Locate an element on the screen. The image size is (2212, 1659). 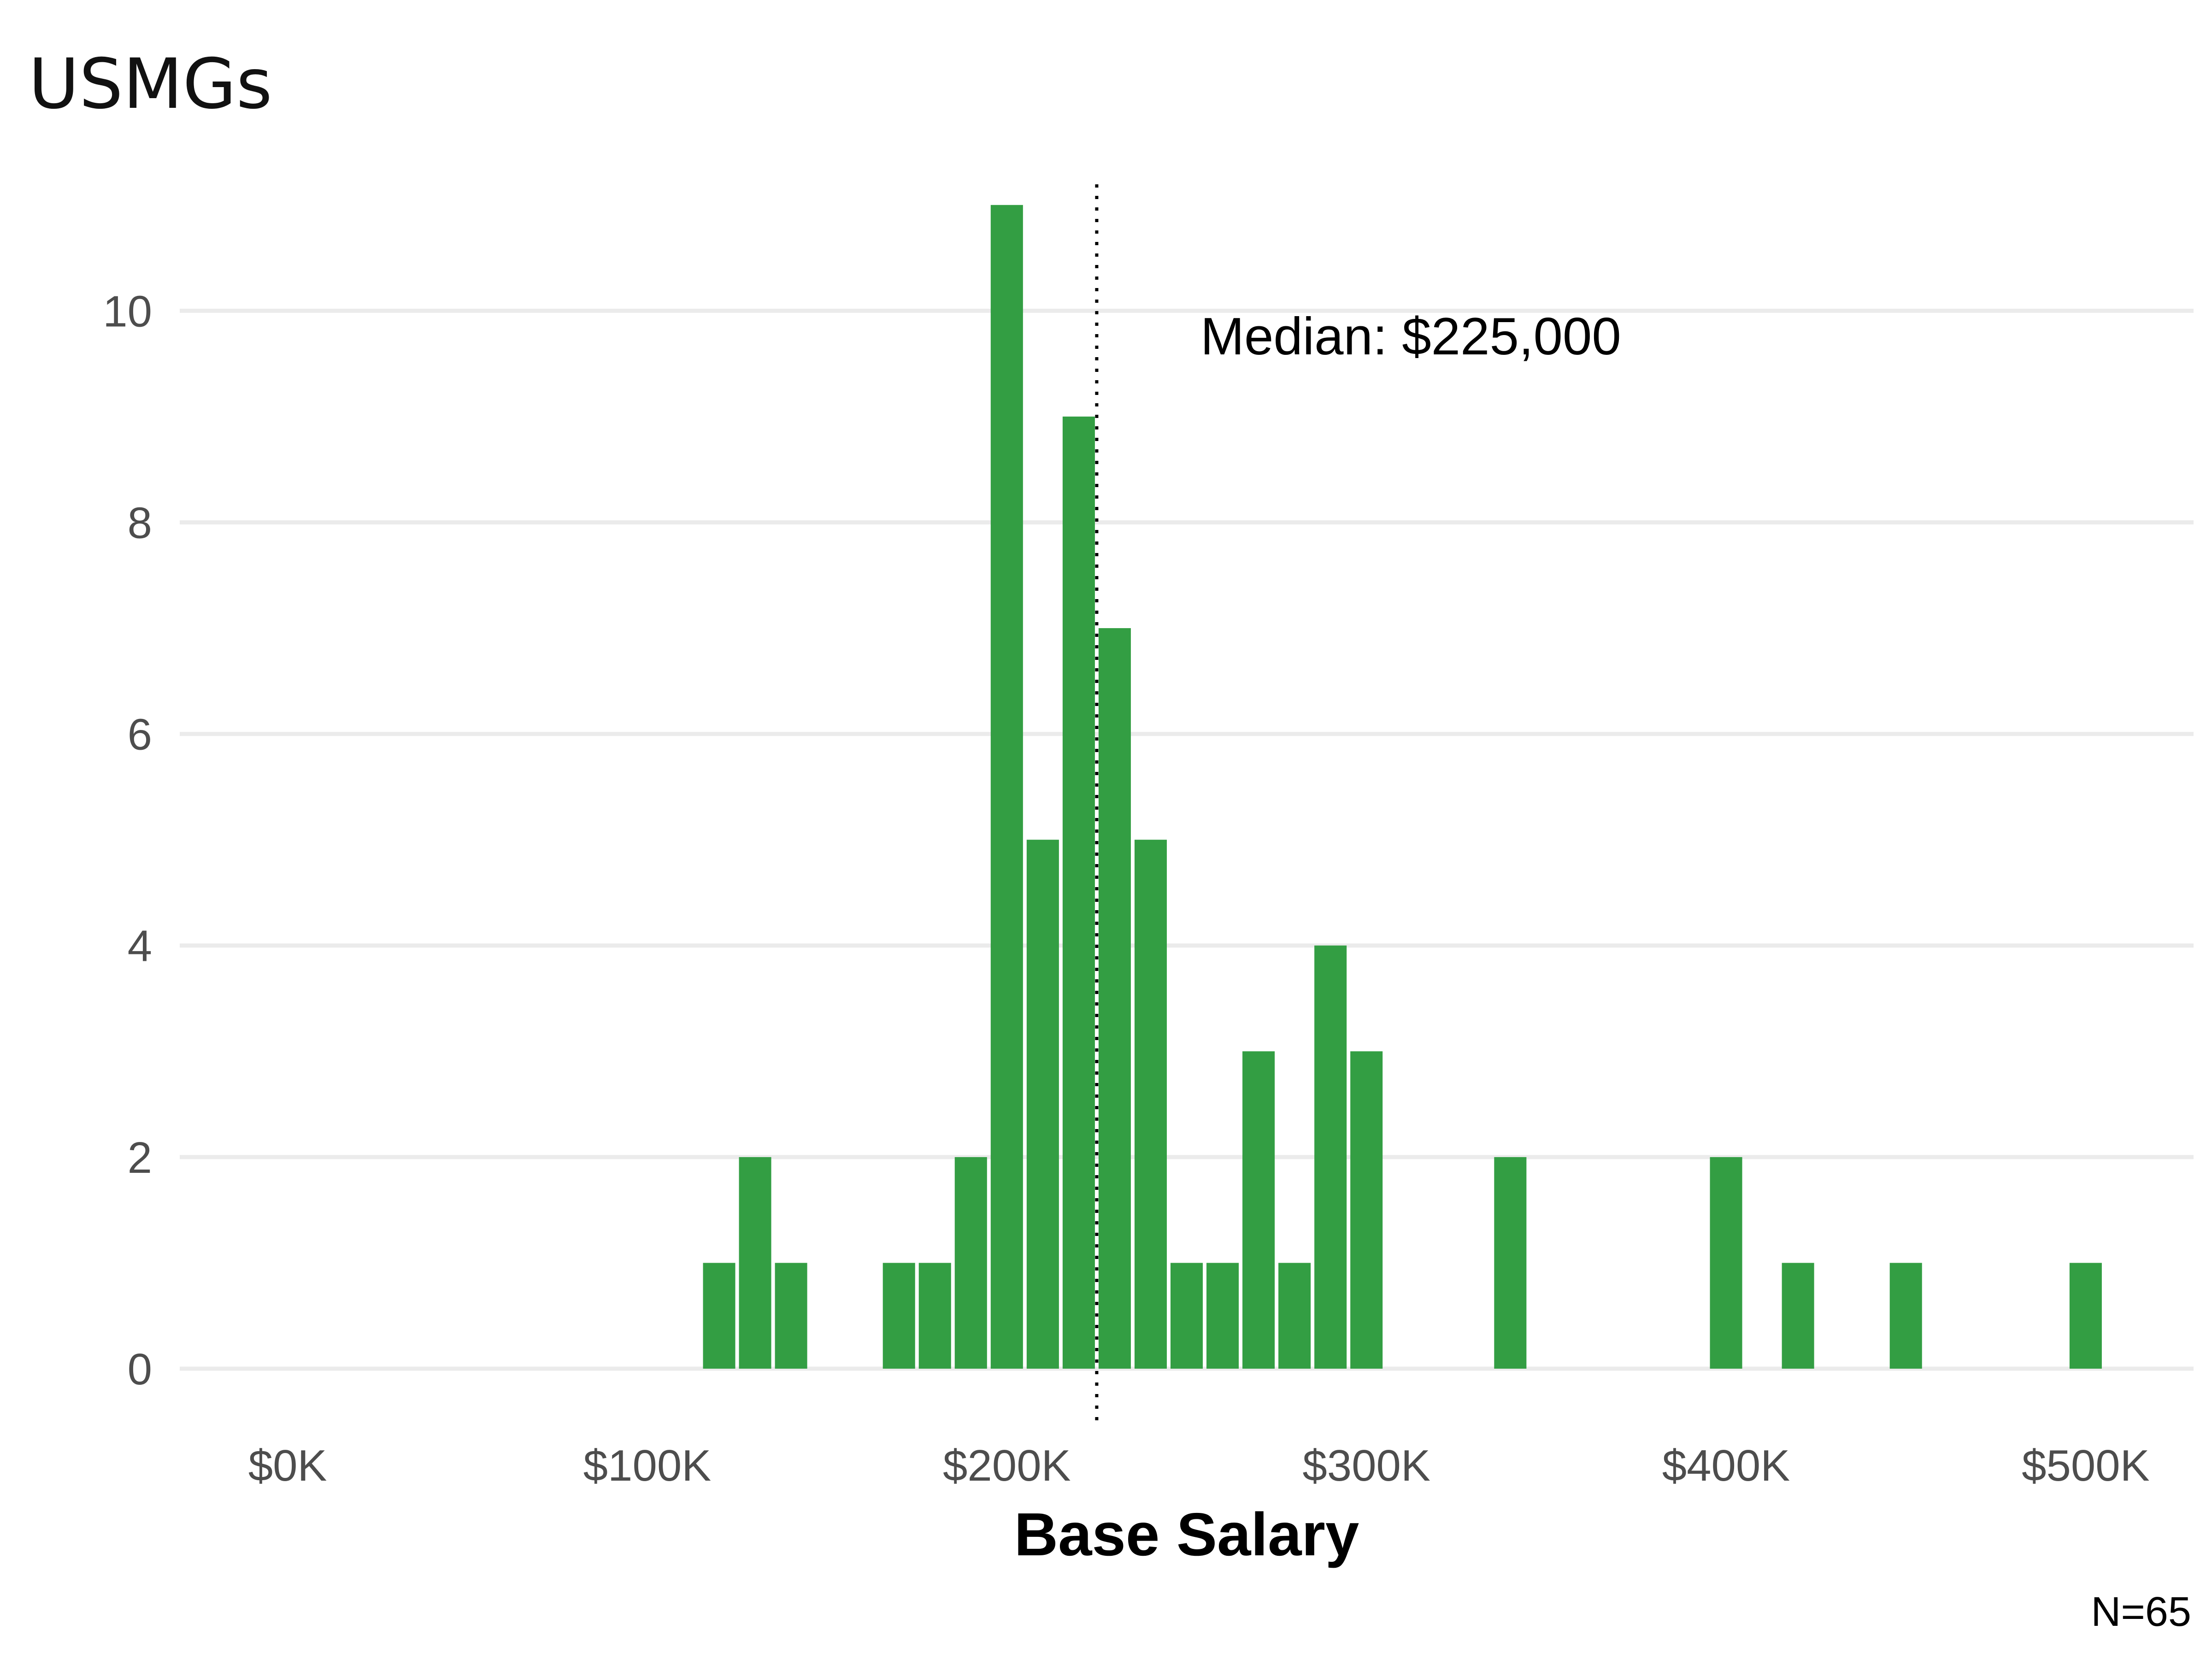
y-tick-label: 10 is located at coordinates (127, 311).